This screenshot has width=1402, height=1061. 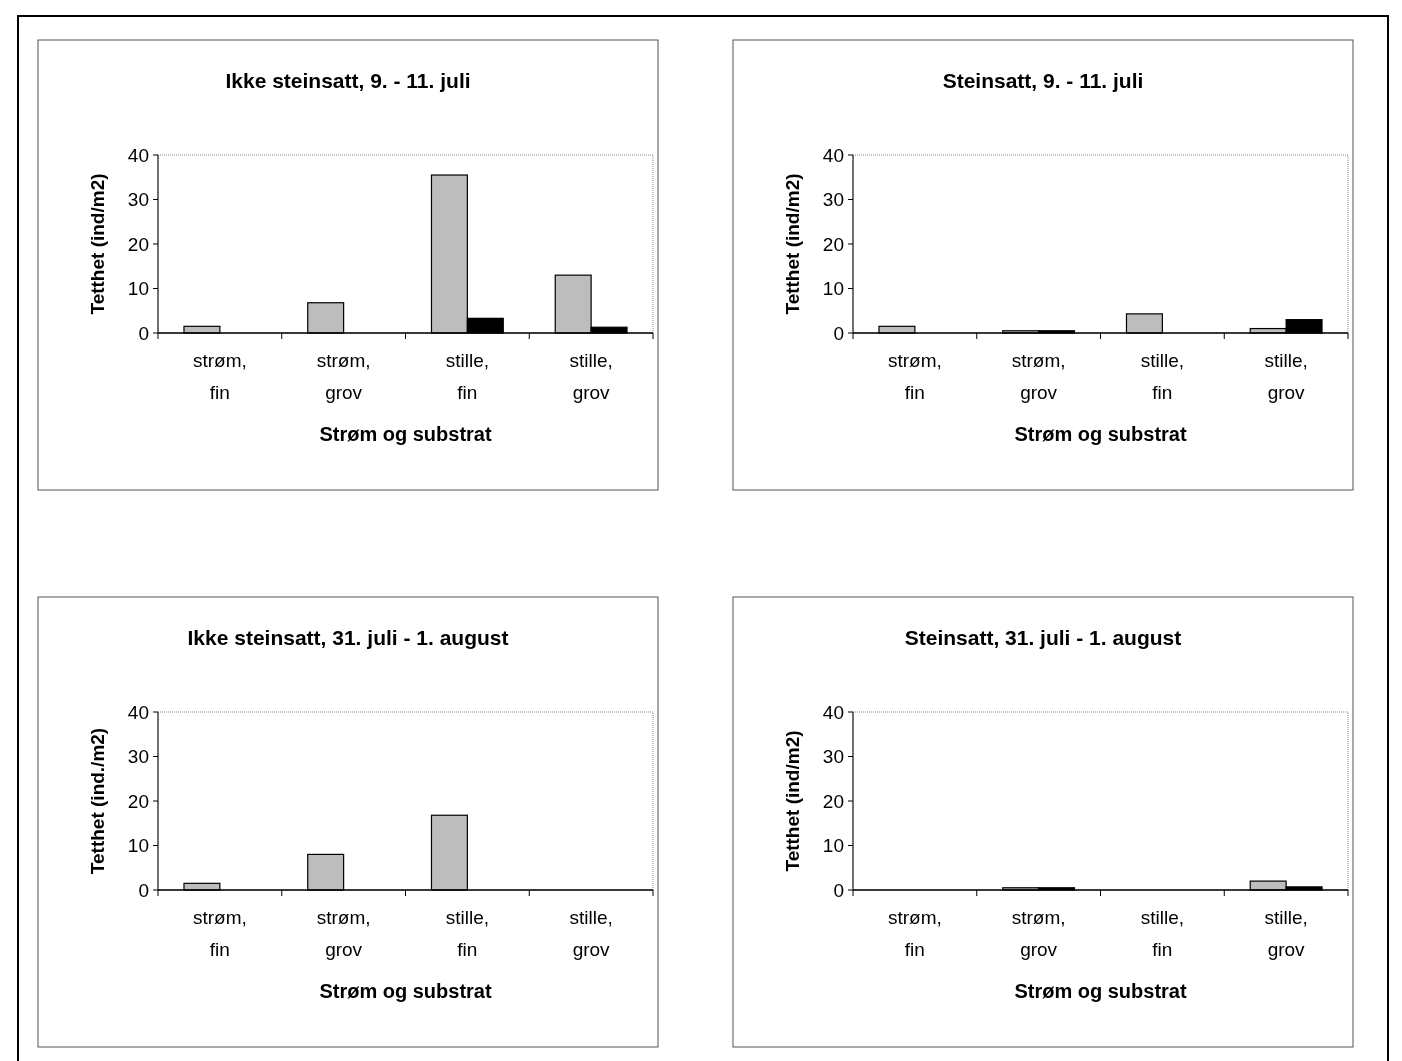 I want to click on chart-title: Steinsatt, 31. juli - 1. august, so click(x=1043, y=637).